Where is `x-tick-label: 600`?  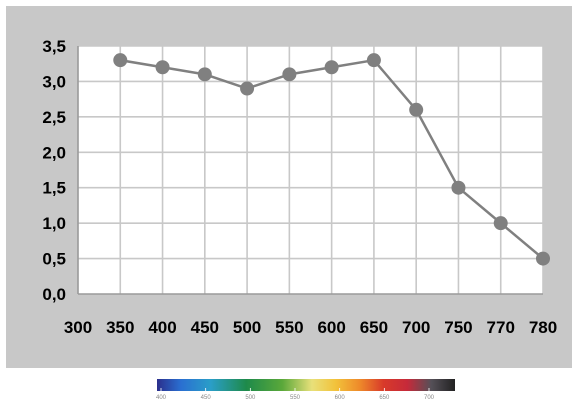 x-tick-label: 600 is located at coordinates (331, 327).